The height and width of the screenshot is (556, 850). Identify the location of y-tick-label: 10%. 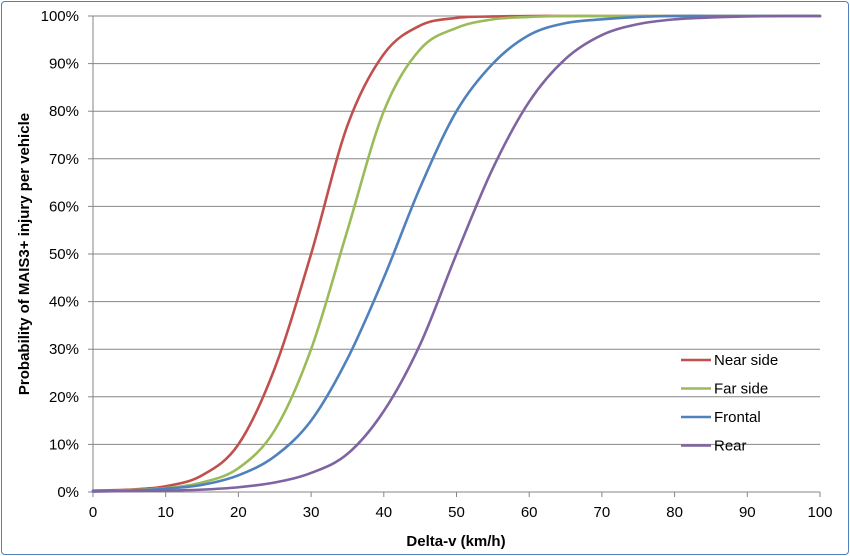
(64, 444).